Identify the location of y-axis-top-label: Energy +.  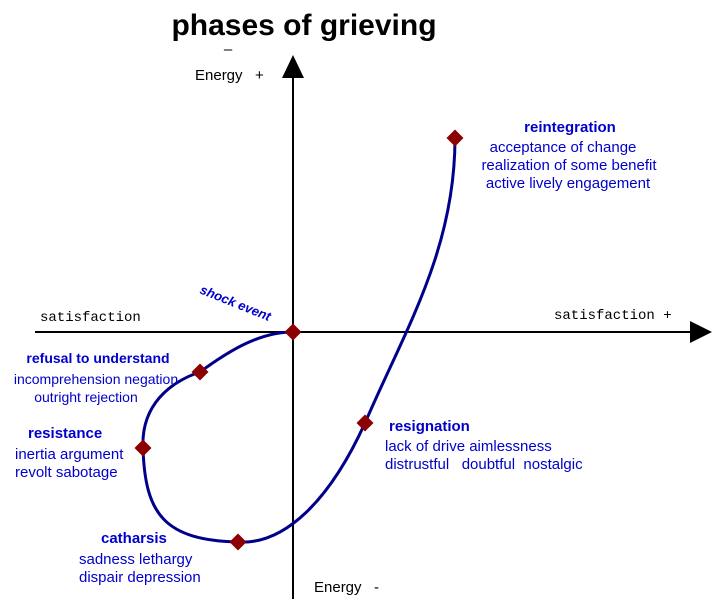
(229, 75).